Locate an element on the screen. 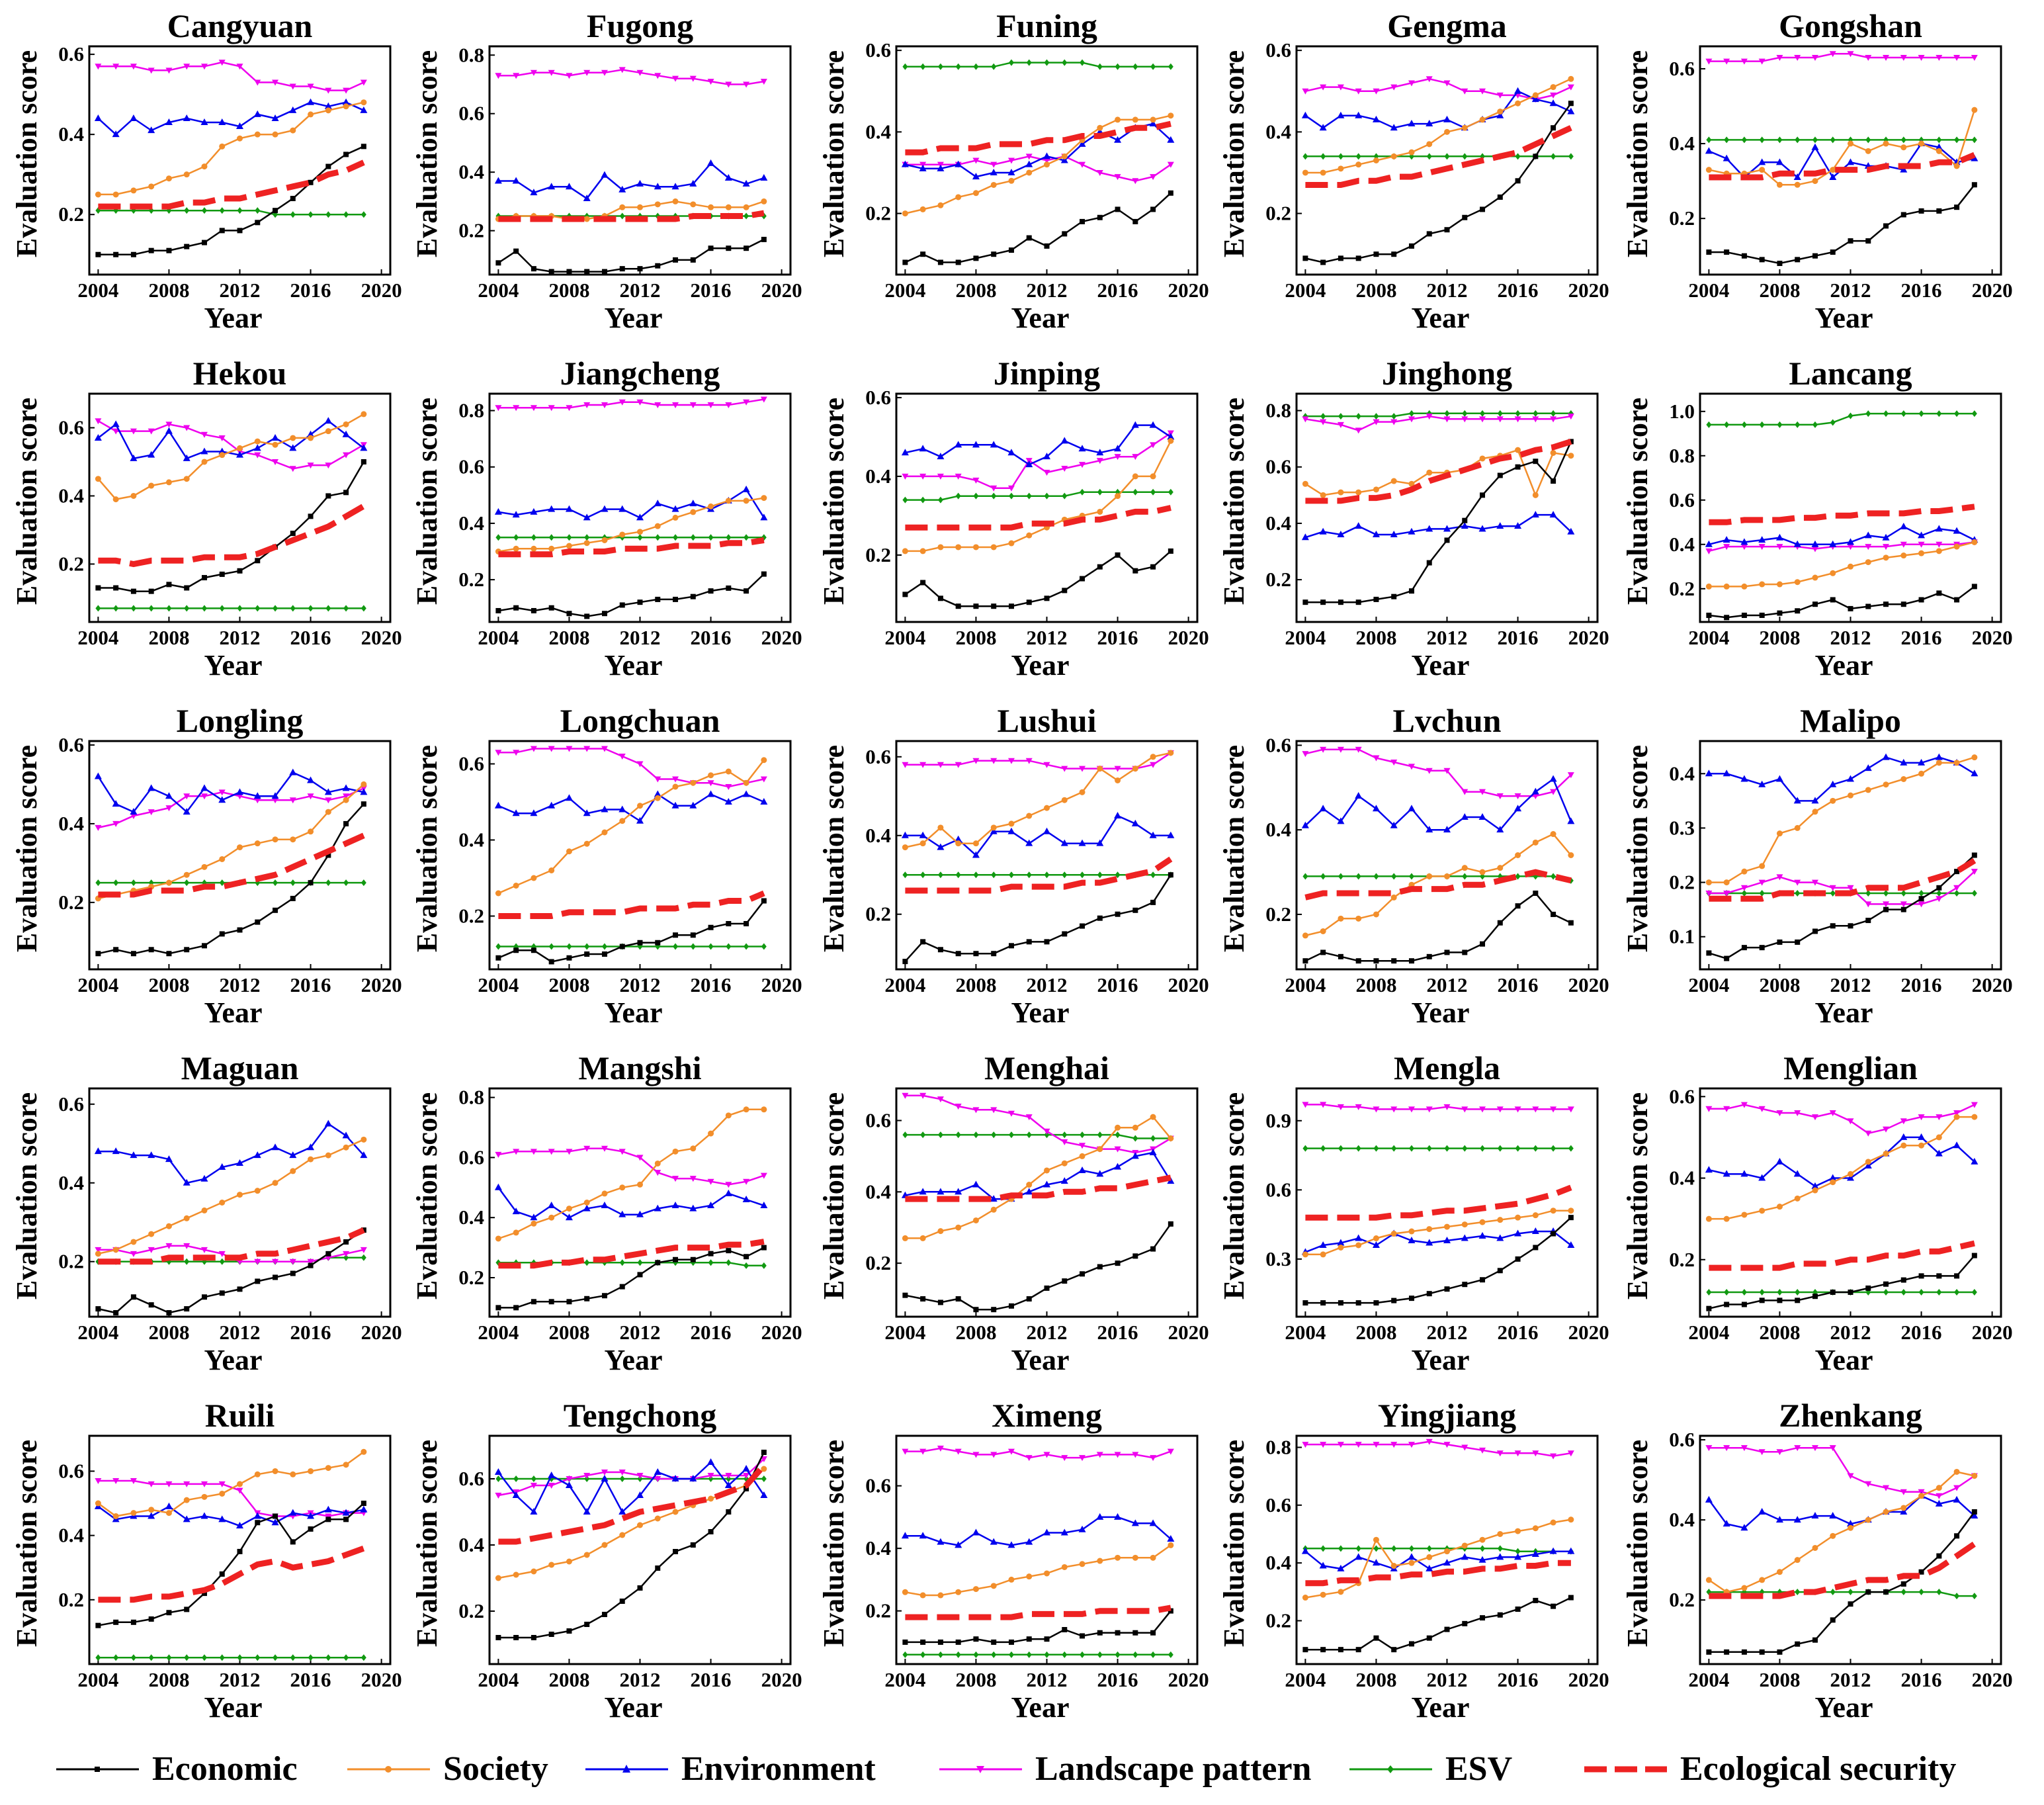 The height and width of the screenshot is (1805, 2044). x-tick-label: 2016 is located at coordinates (1117, 290).